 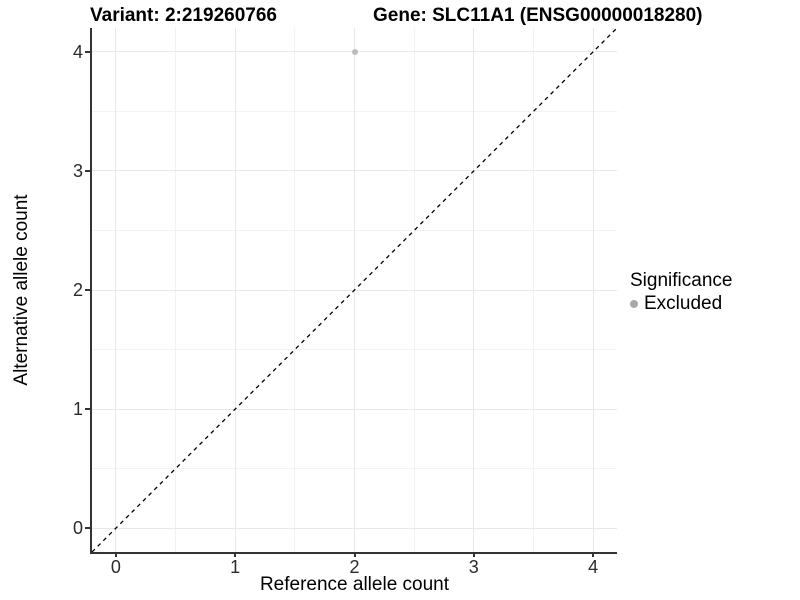 I want to click on data-point, so click(x=354, y=51).